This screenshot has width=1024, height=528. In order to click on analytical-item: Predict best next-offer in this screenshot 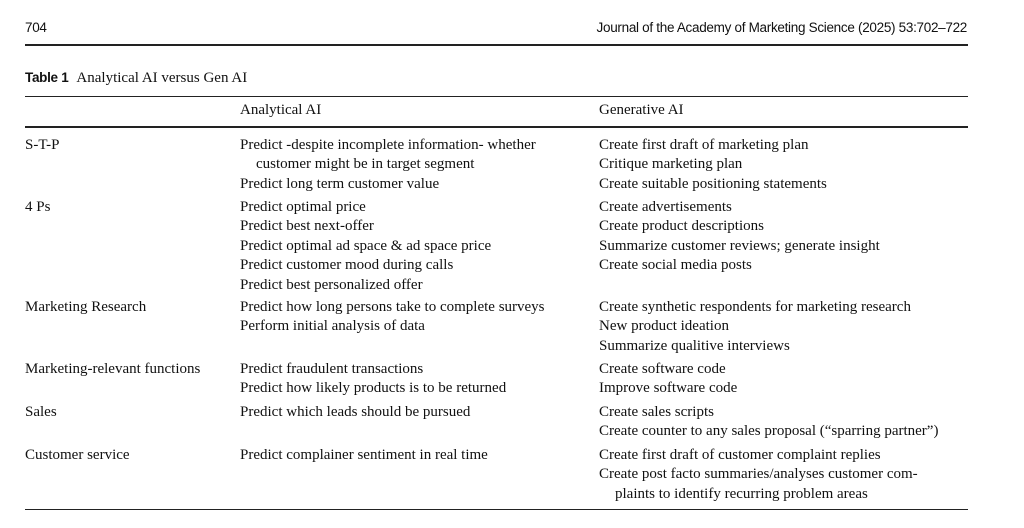, I will do `click(307, 226)`.